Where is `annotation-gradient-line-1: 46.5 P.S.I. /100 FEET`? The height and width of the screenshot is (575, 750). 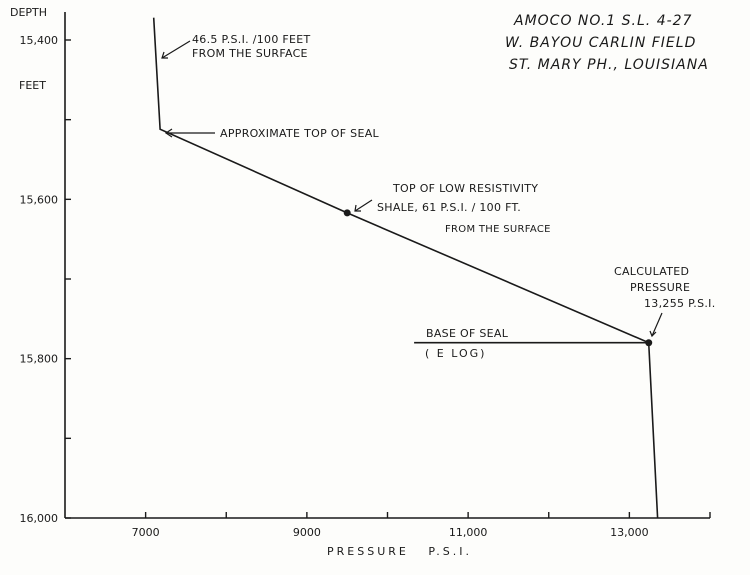 annotation-gradient-line-1: 46.5 P.S.I. /100 FEET is located at coordinates (251, 39).